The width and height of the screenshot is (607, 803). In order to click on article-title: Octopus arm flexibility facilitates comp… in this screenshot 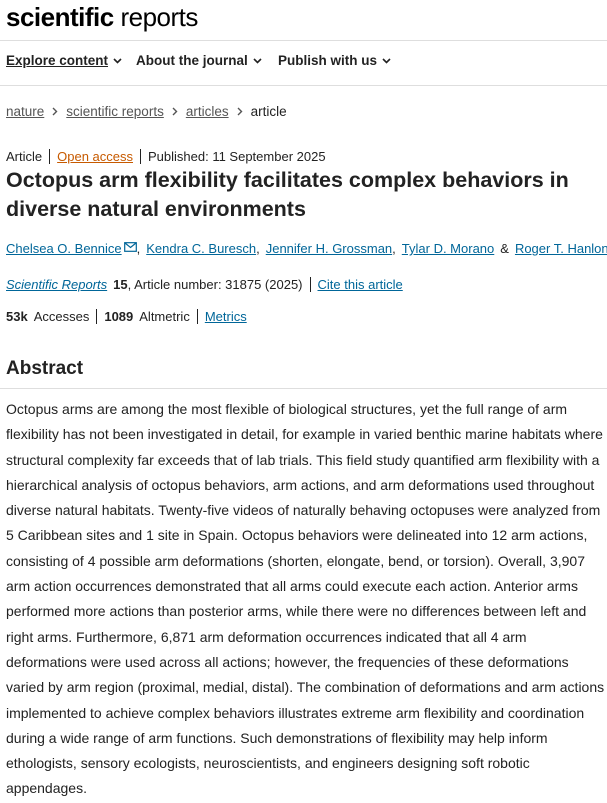, I will do `click(287, 194)`.